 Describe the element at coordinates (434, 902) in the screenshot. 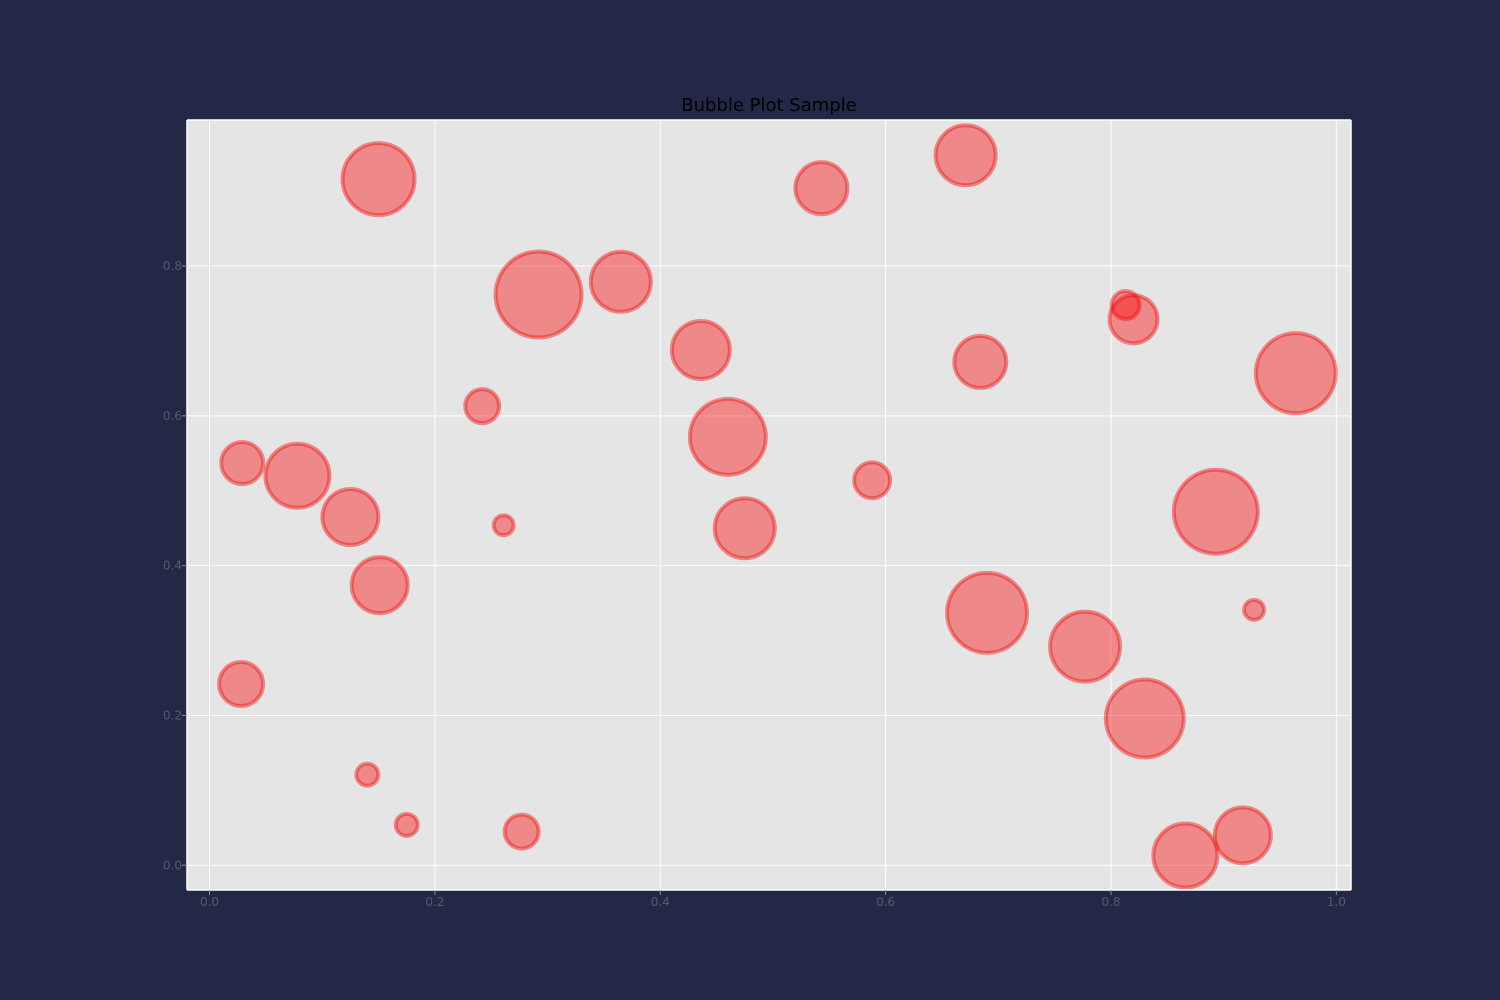

I see `x-tick-label: 0.2` at that location.